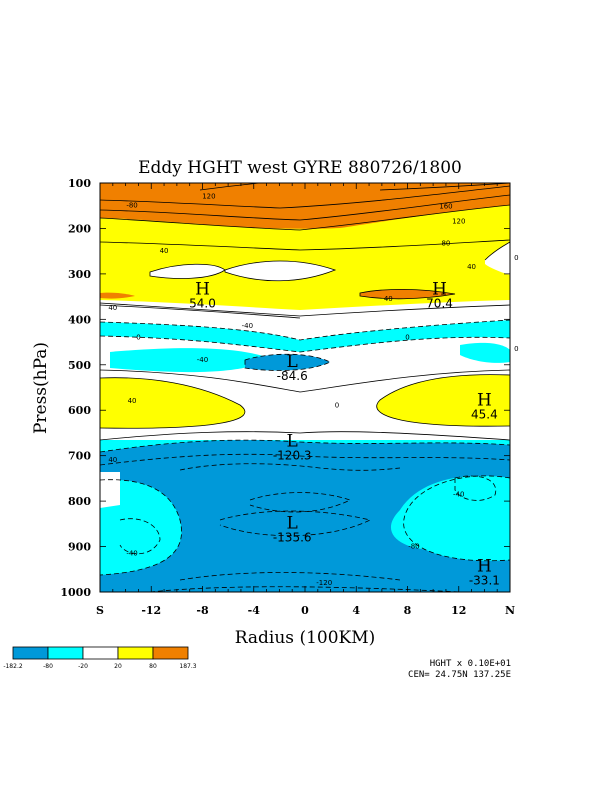 This screenshot has width=612, height=792. I want to click on contour-label: 80, so click(445, 243).